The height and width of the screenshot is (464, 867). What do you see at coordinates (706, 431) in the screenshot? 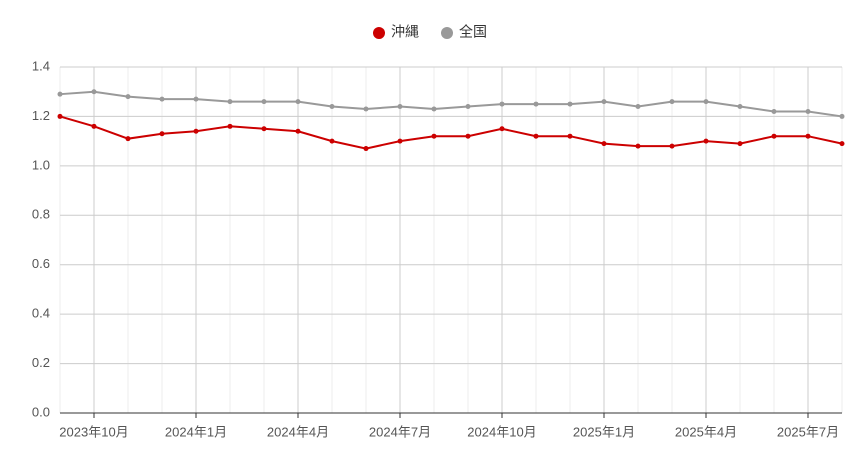
I see `x-tick-label: 2025年4月` at bounding box center [706, 431].